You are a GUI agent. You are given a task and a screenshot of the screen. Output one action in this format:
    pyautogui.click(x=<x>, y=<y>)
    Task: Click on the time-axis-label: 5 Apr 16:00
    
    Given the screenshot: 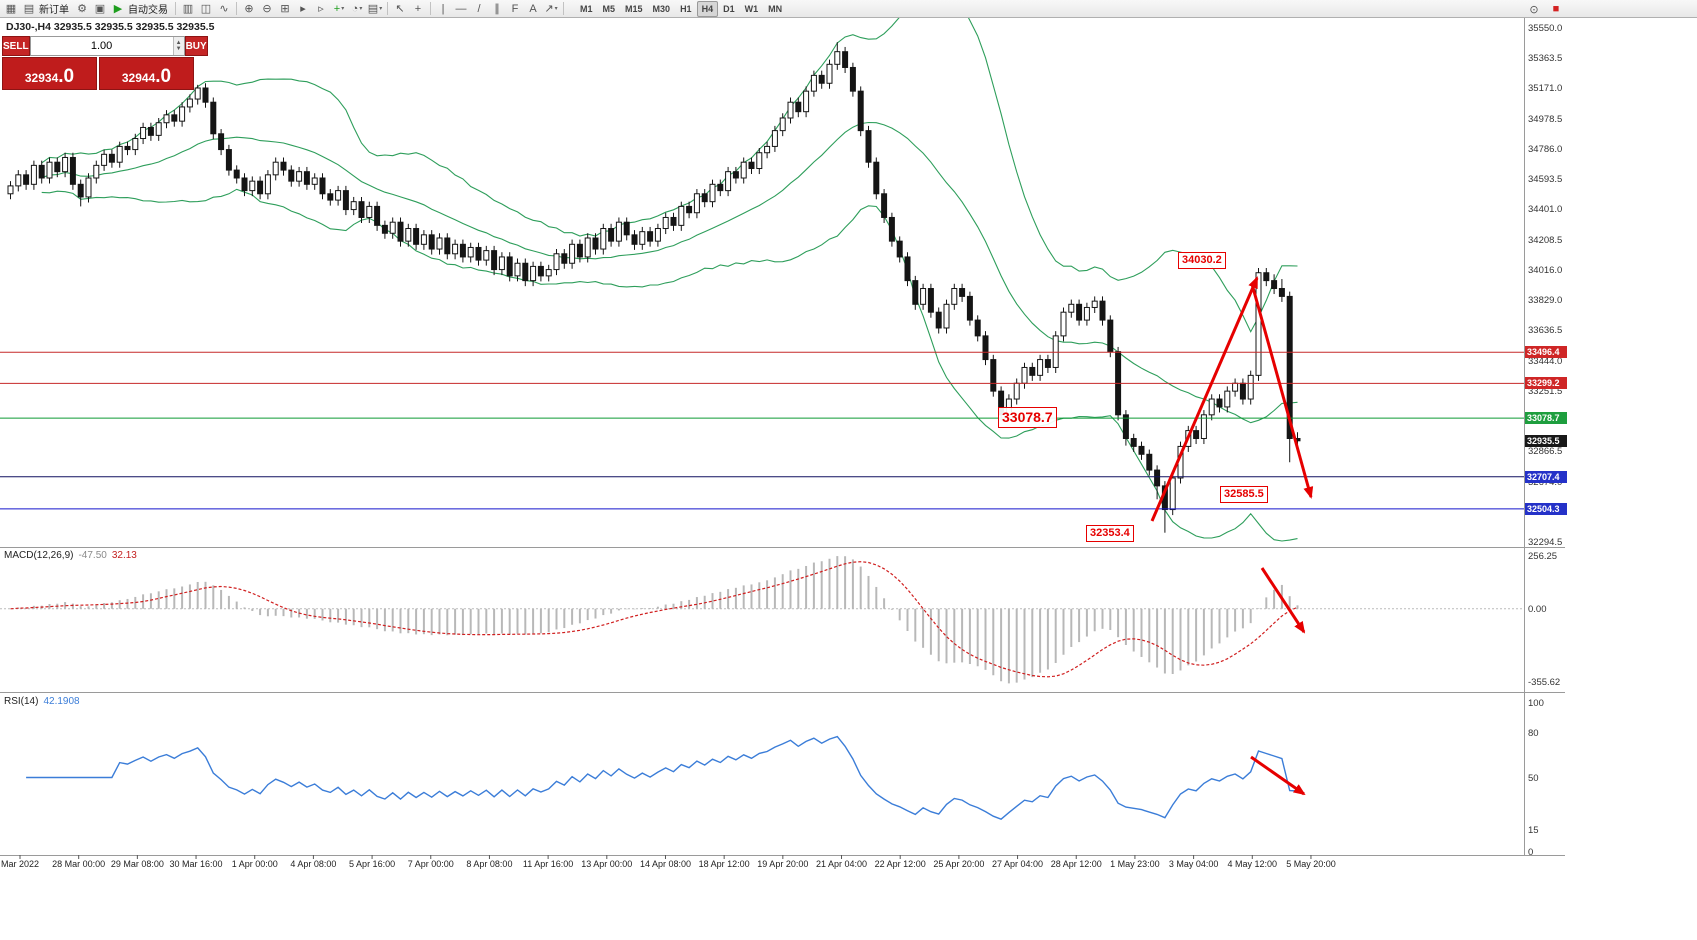 What is the action you would take?
    pyautogui.click(x=372, y=864)
    